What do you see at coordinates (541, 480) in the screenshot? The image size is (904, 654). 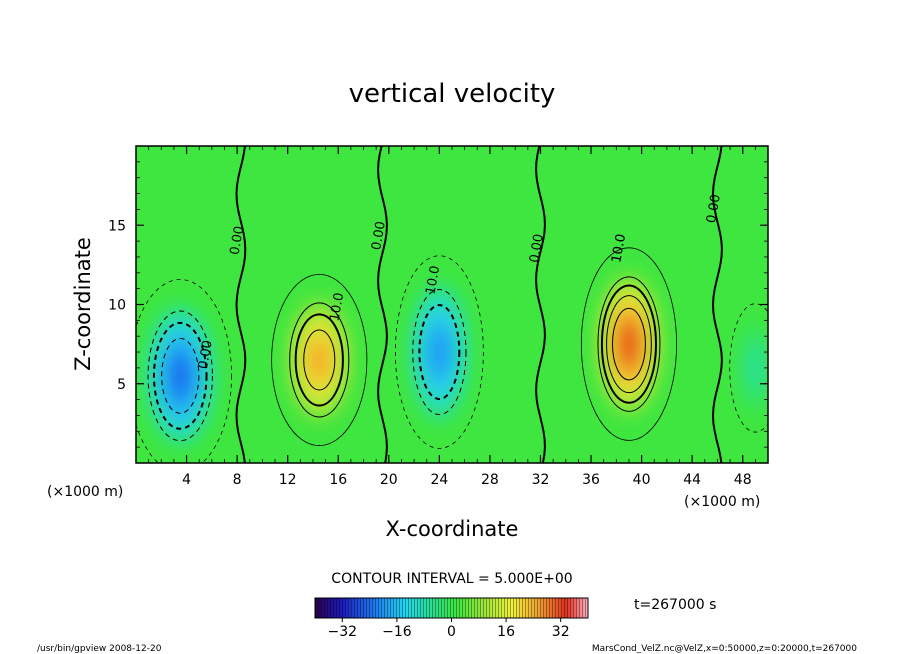 I see `x-tick-label: 32` at bounding box center [541, 480].